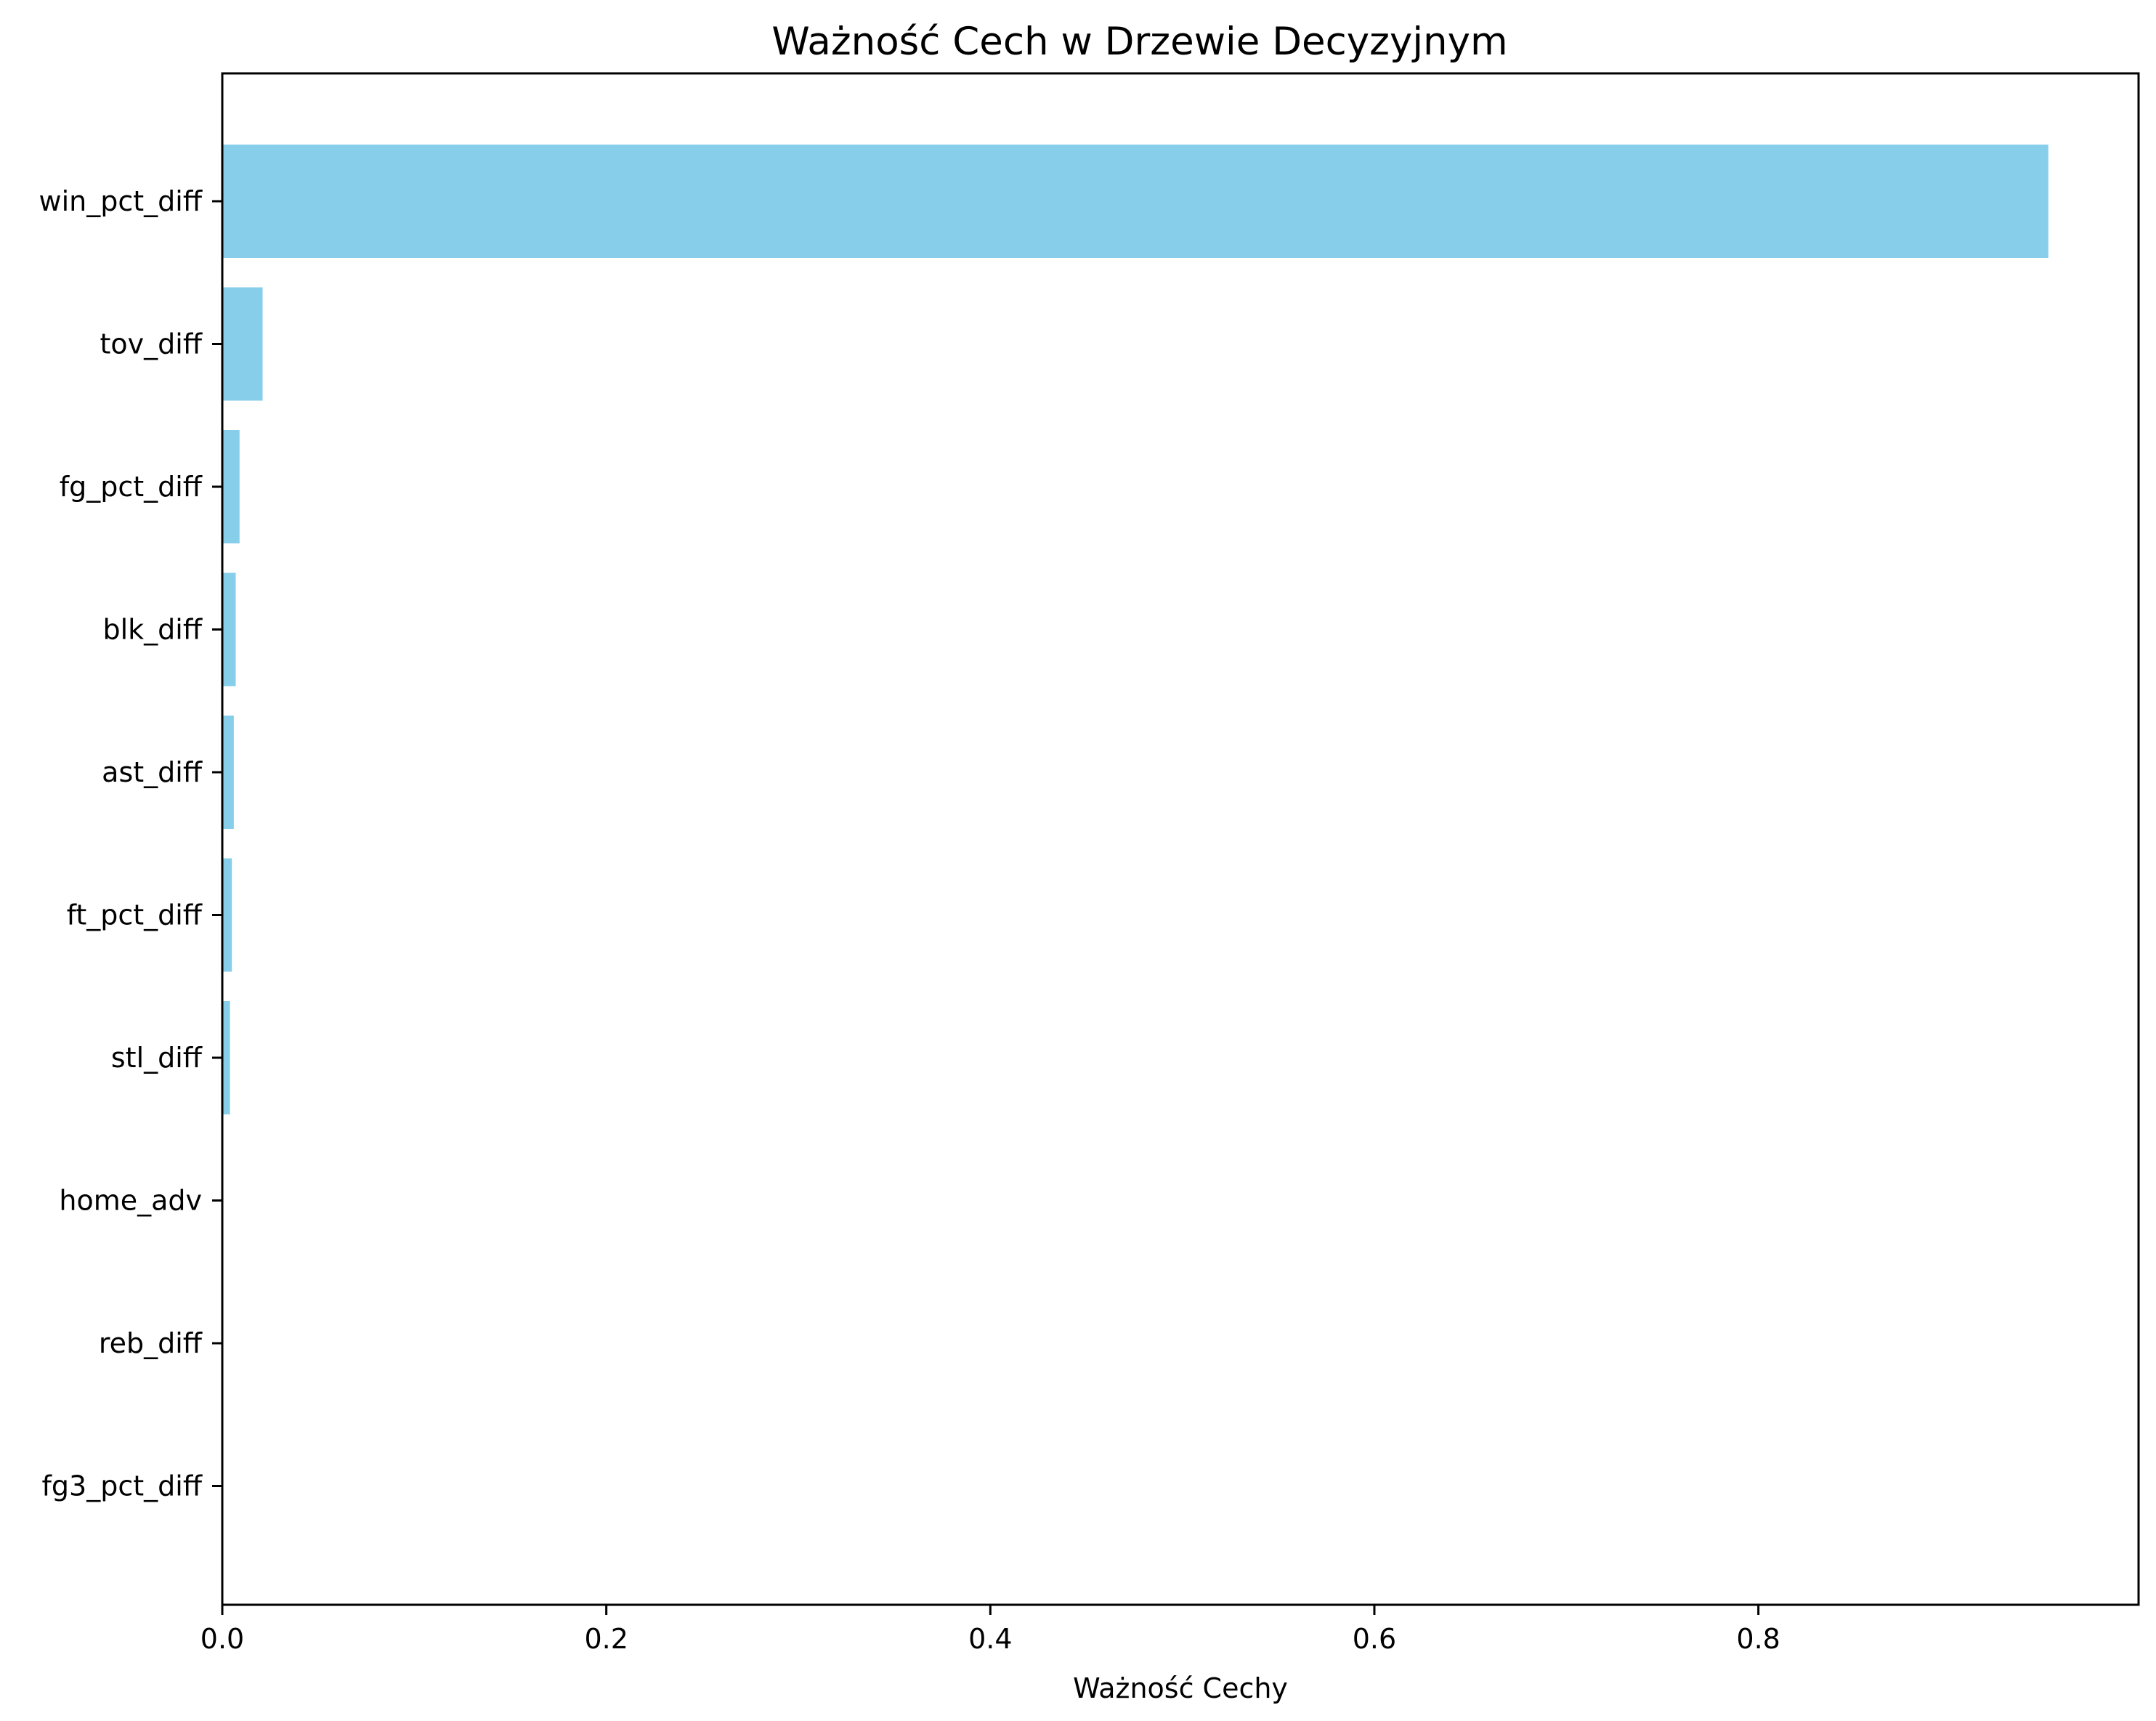  Describe the element at coordinates (227, 915) in the screenshot. I see `bar-ft-pct-diff` at that location.